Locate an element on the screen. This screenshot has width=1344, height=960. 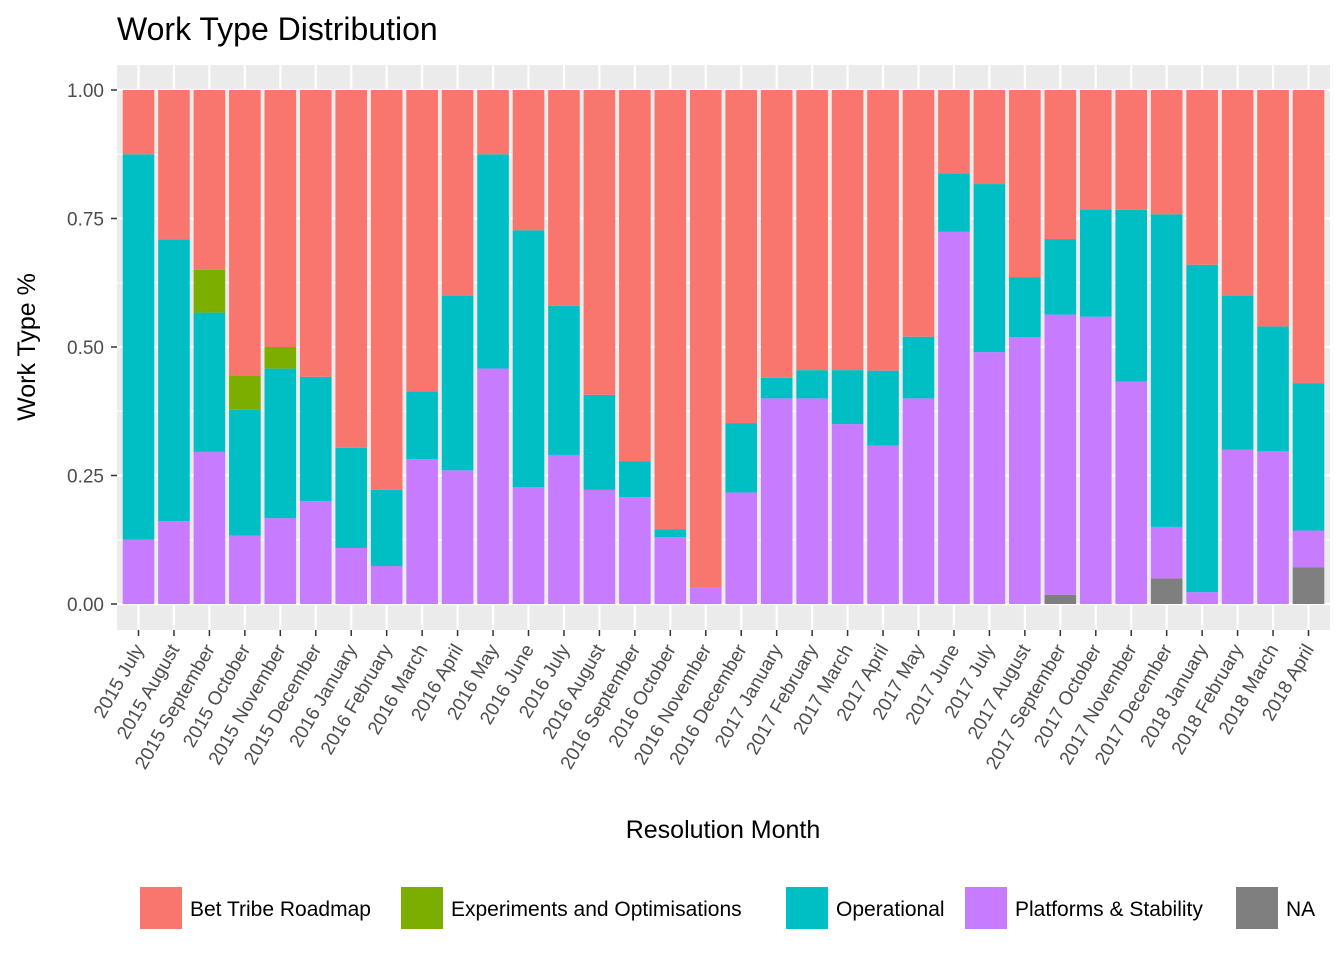
y-tick-label: 1.00 is located at coordinates (85, 91).